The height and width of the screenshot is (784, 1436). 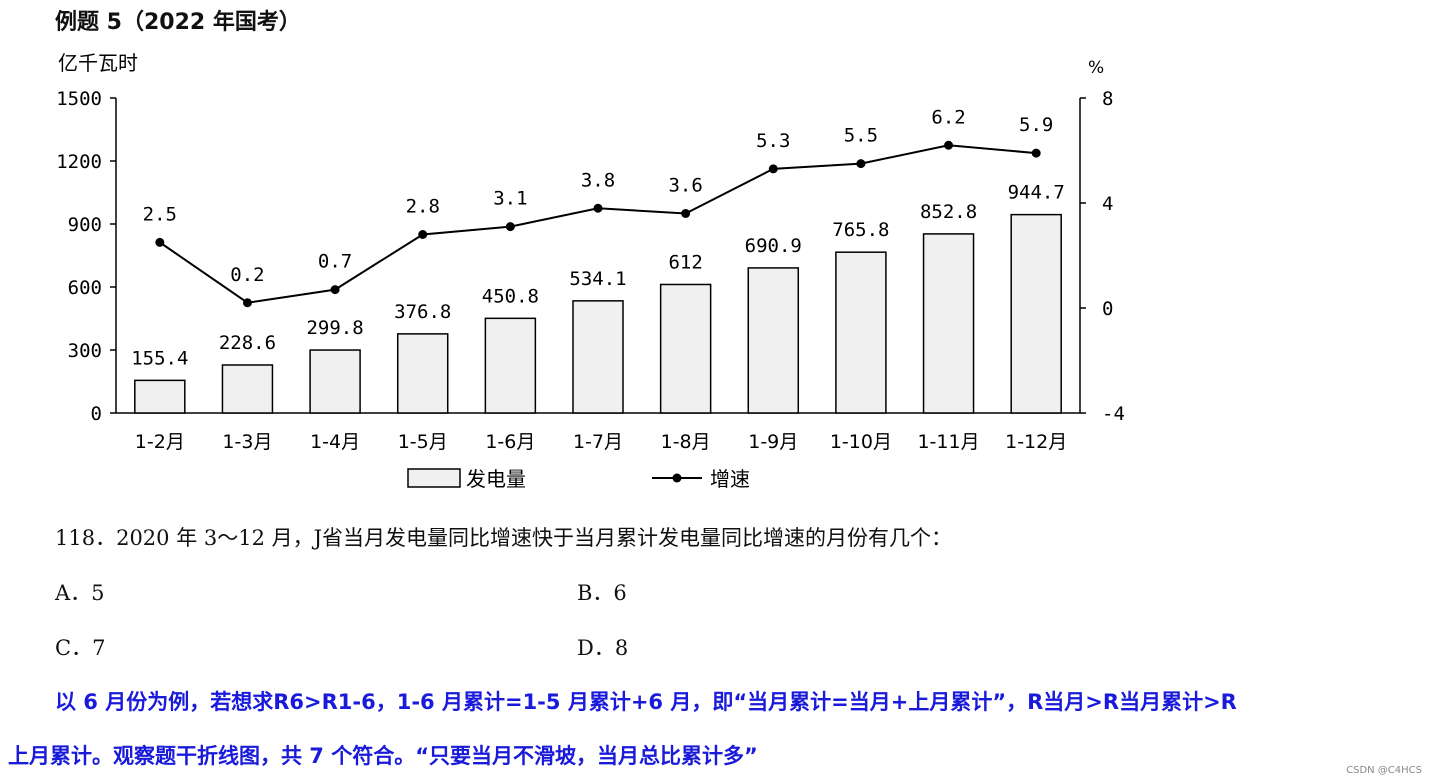 What do you see at coordinates (160, 214) in the screenshot?
I see `line-value-label: 2.5` at bounding box center [160, 214].